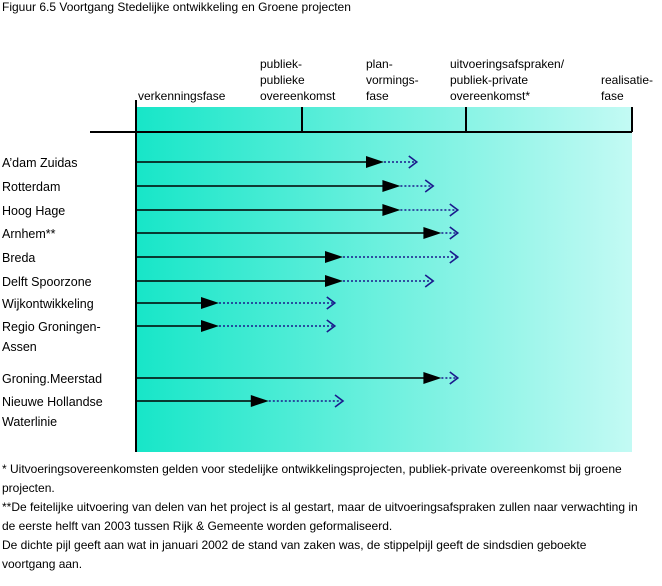 The height and width of the screenshot is (586, 662). What do you see at coordinates (182, 96) in the screenshot?
I see `phase-label: verkenningsfase` at bounding box center [182, 96].